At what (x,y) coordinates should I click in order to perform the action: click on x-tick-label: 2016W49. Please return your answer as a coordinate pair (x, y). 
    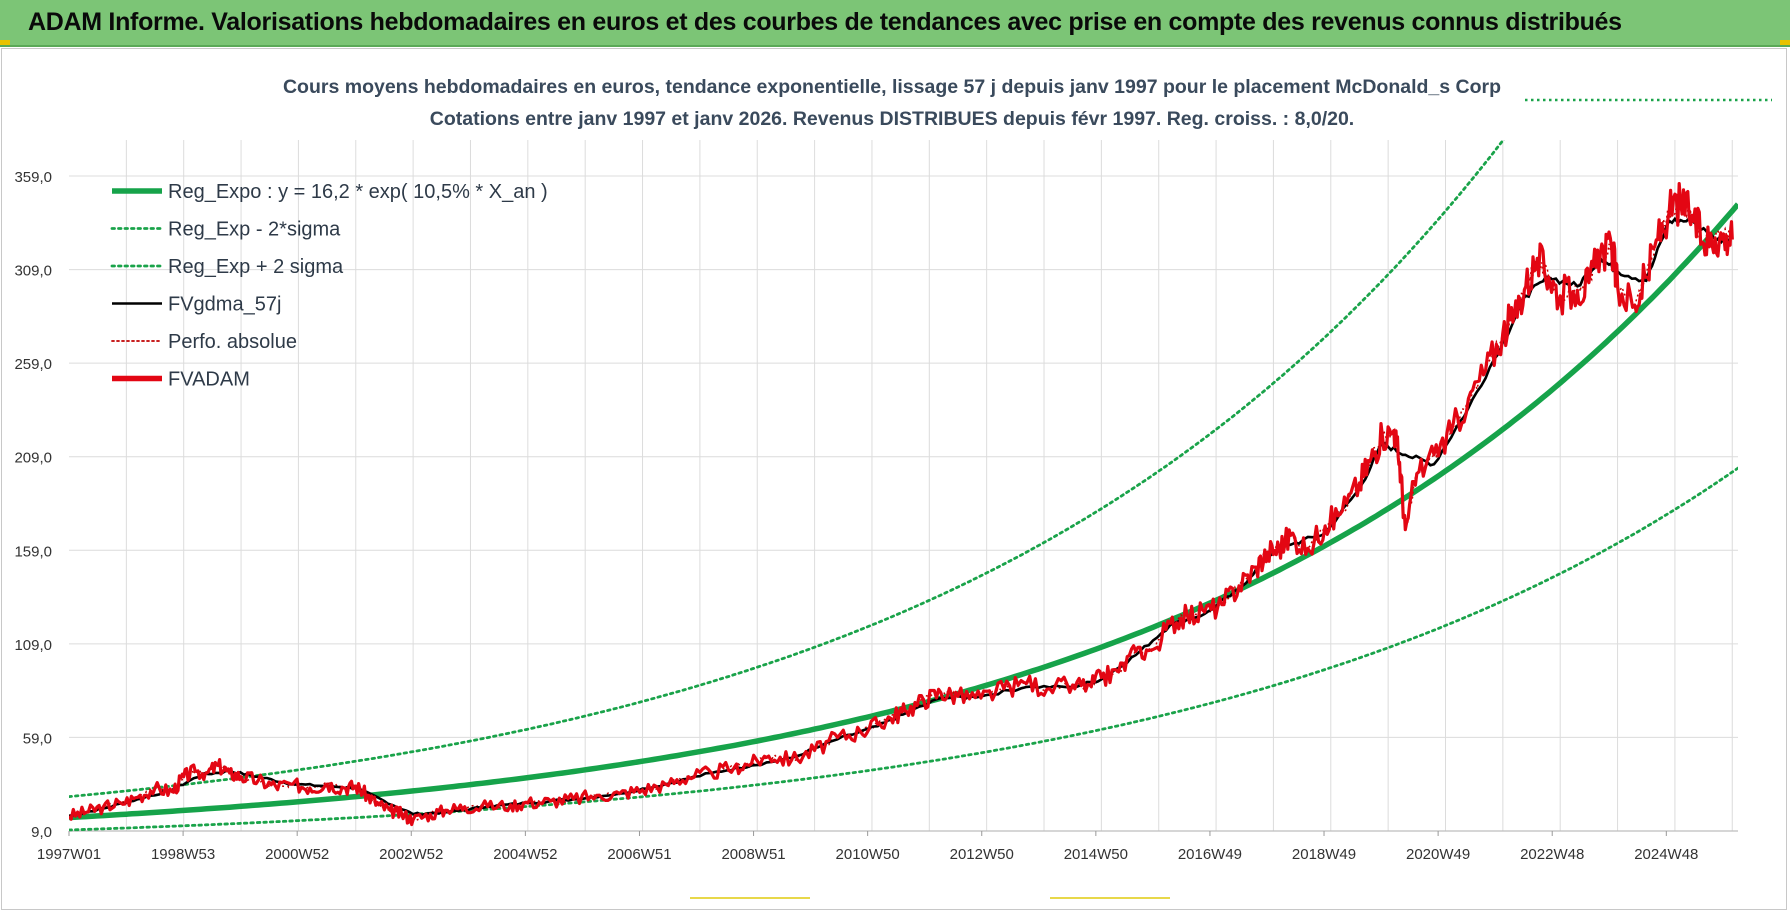
    Looking at the image, I should click on (1210, 854).